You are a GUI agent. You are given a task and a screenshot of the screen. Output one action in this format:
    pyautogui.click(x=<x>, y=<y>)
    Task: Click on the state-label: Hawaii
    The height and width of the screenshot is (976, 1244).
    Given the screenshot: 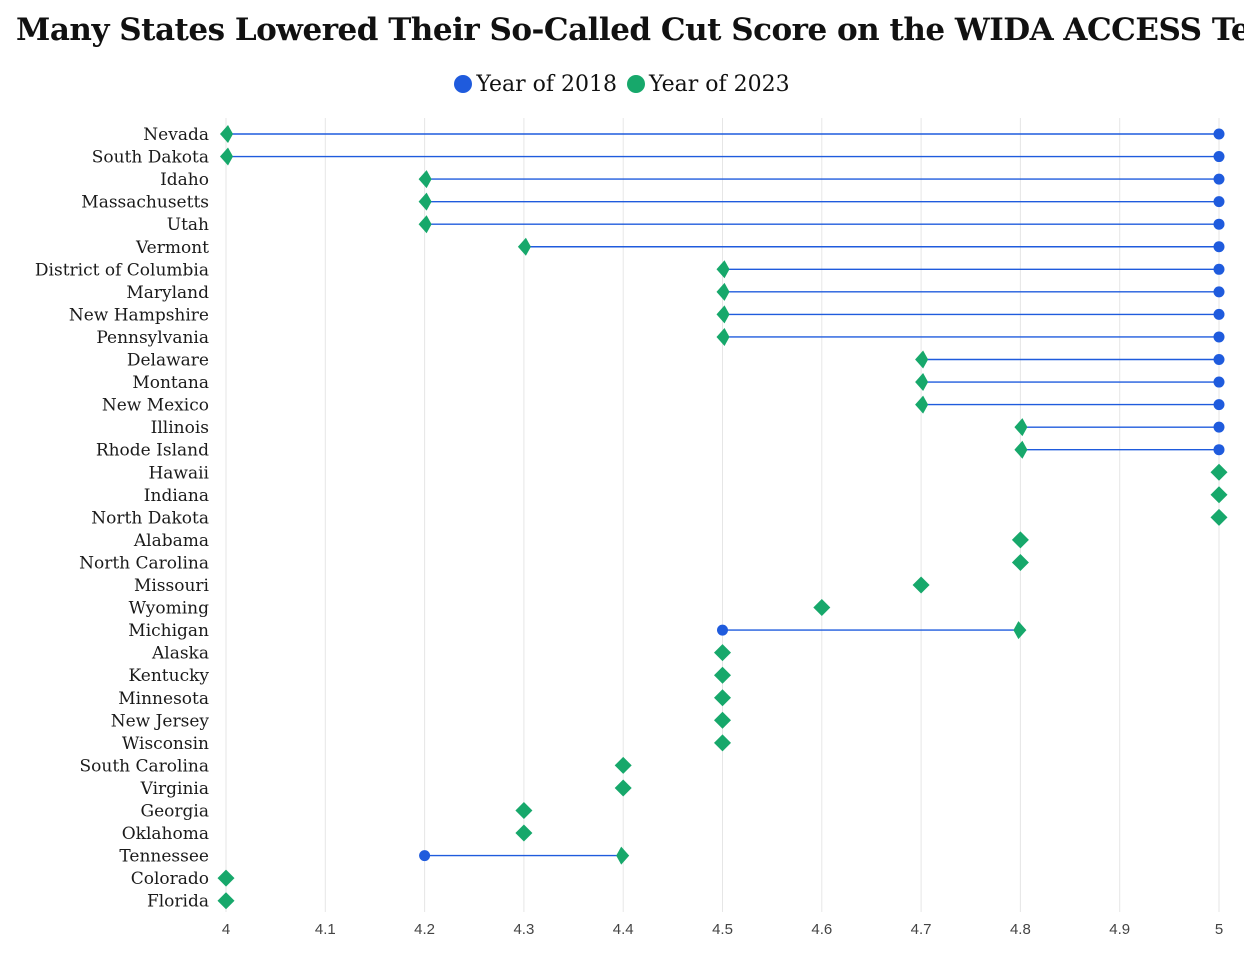 What is the action you would take?
    pyautogui.click(x=178, y=473)
    